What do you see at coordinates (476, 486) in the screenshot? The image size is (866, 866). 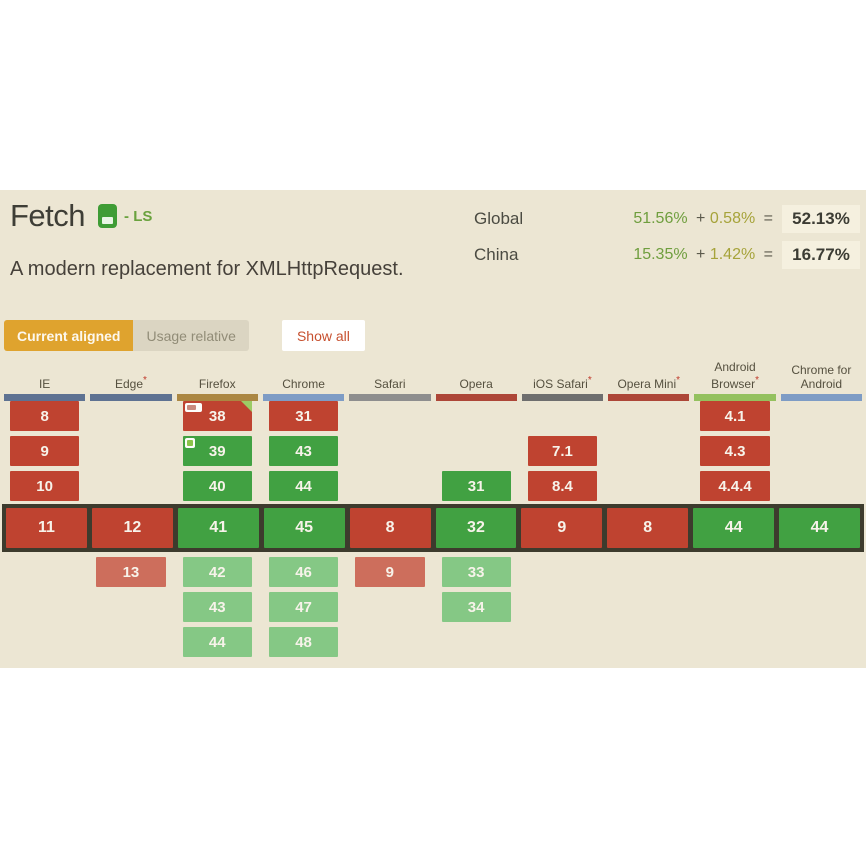 I see `version-cell-opera-31: 31` at bounding box center [476, 486].